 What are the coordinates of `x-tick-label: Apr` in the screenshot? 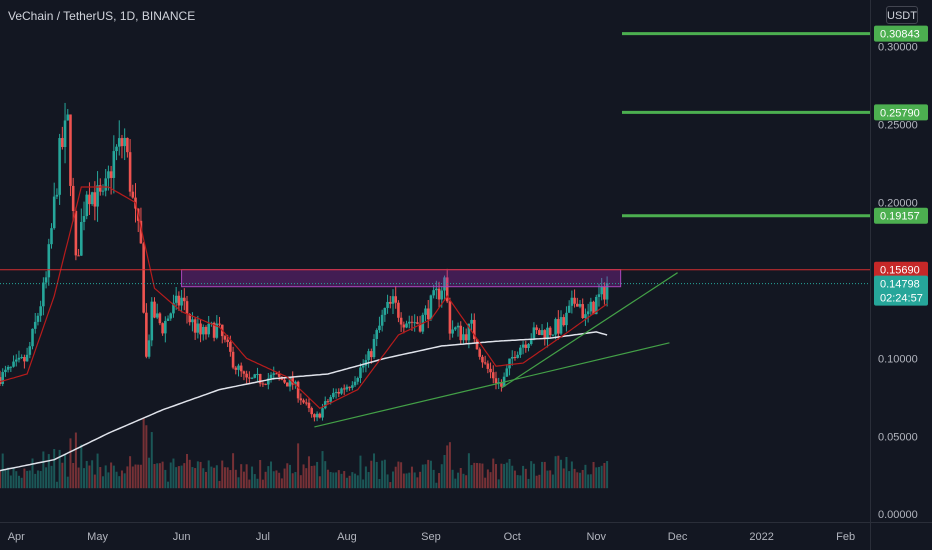 It's located at (16, 537).